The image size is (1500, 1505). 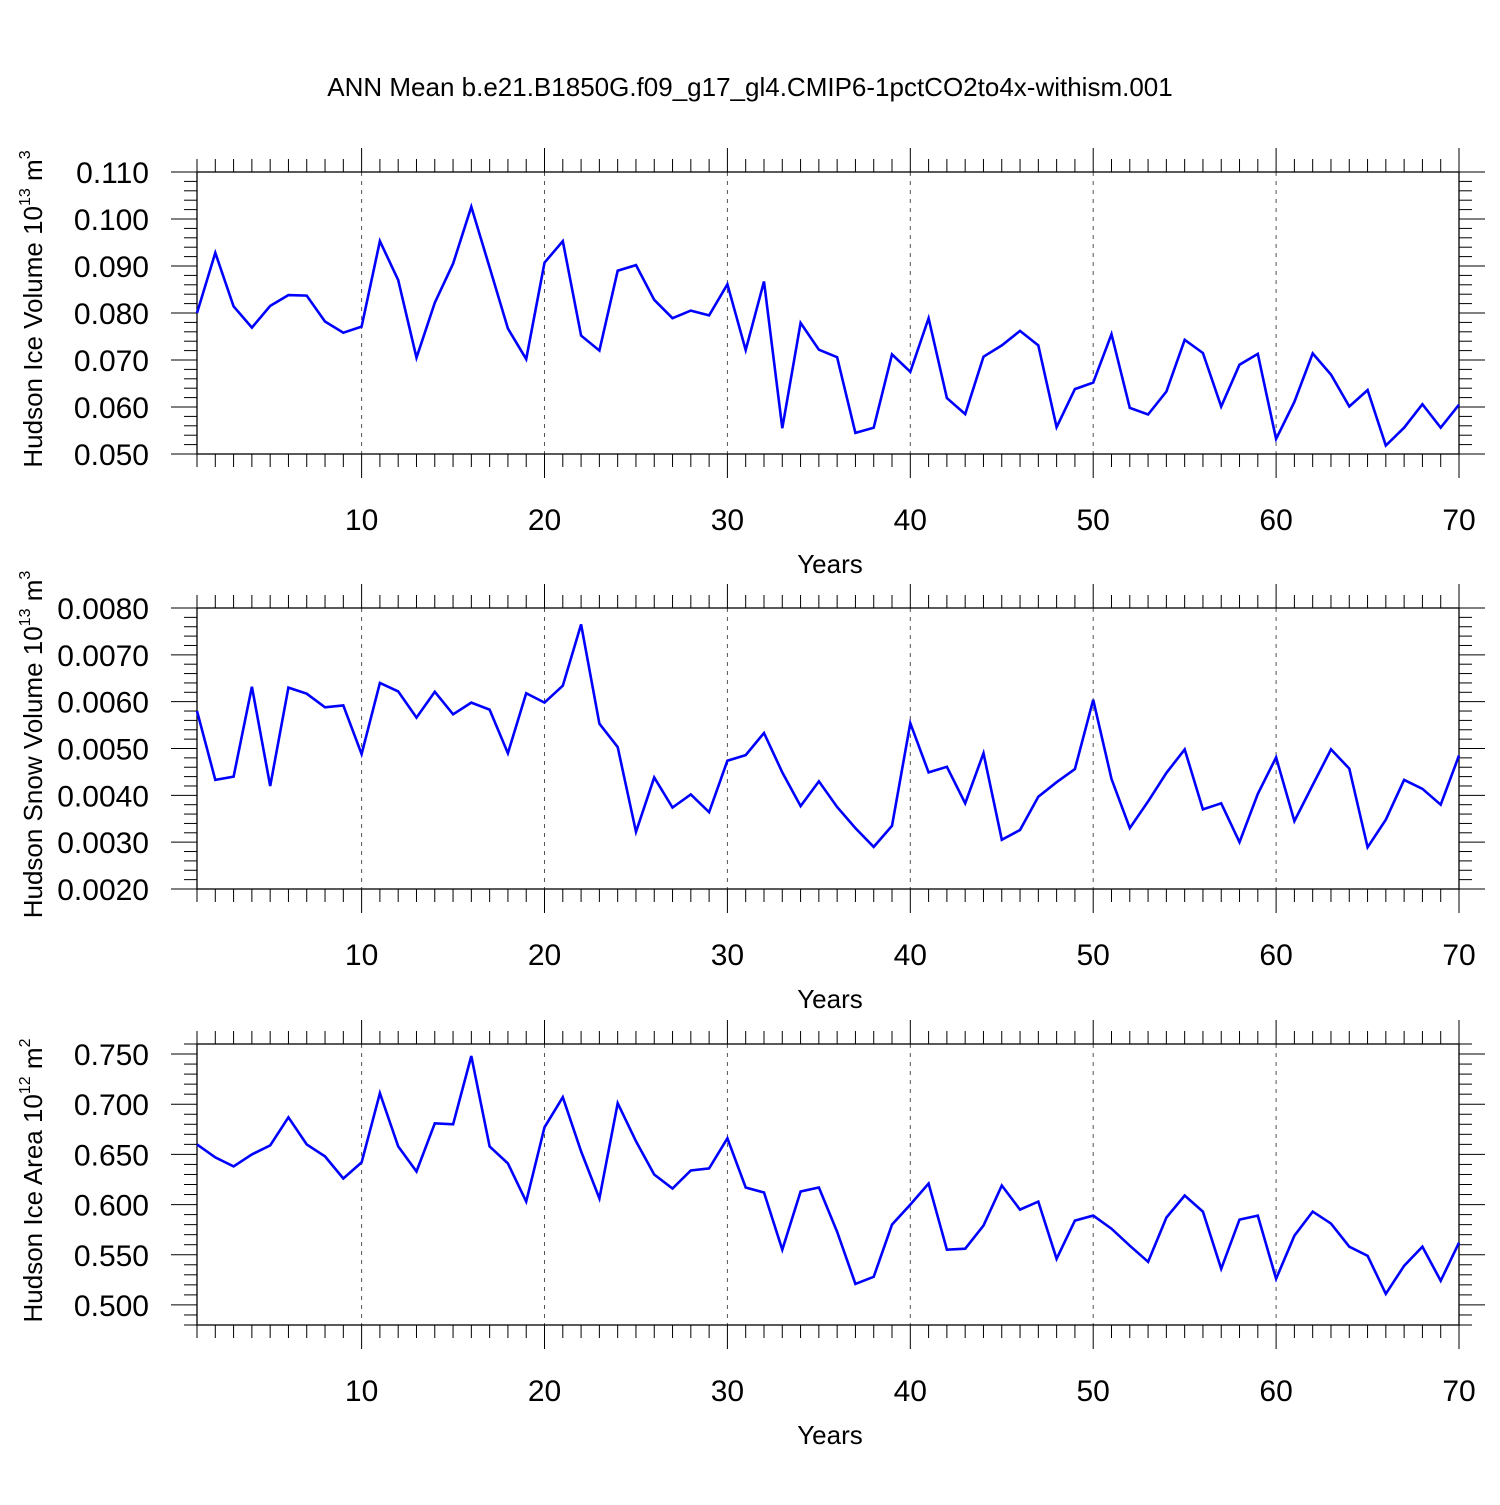 I want to click on y-axis-label-text: Hudson Ice Volume 10, so click(x=33, y=337).